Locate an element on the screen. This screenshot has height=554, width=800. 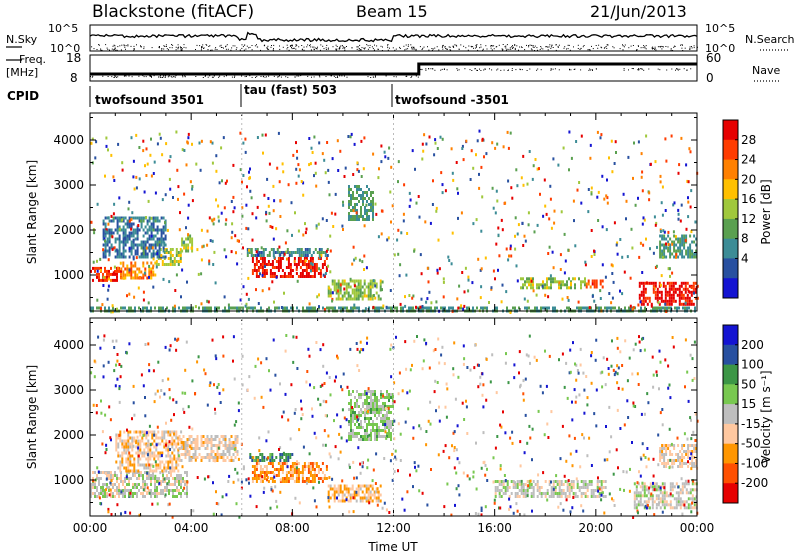
noise-tick-bottom-right: 10^0 is located at coordinates (720, 48).